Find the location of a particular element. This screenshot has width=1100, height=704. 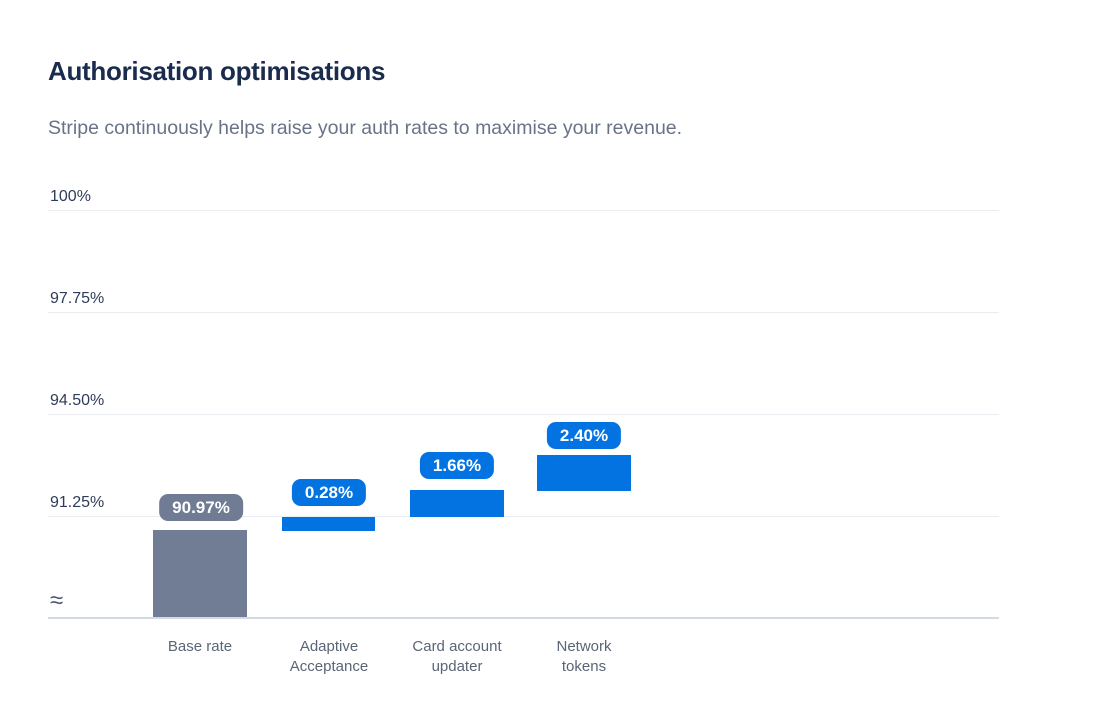

y-tick-label-94-50: 94.50% is located at coordinates (77, 400).